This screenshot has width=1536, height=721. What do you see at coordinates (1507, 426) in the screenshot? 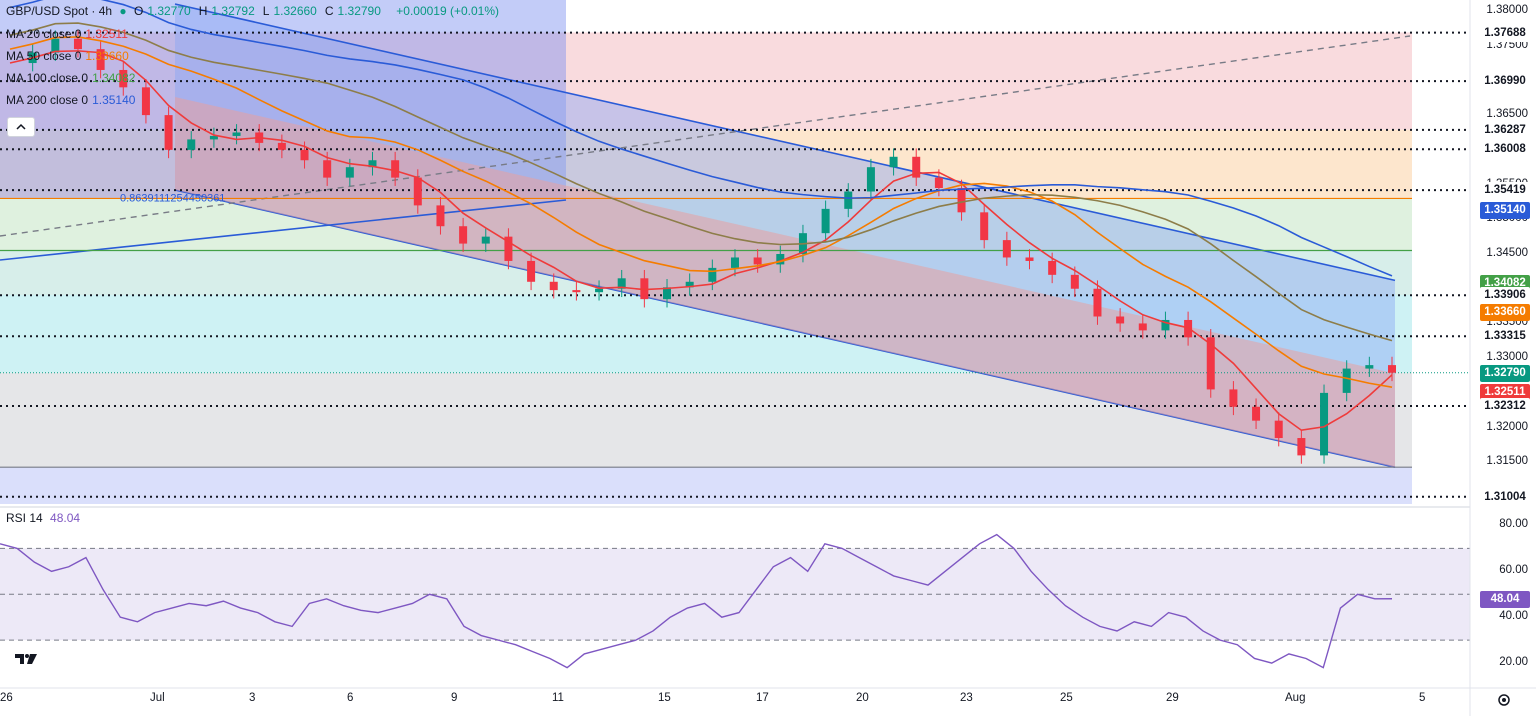
I see `price-axis-label: 1.32000` at bounding box center [1507, 426].